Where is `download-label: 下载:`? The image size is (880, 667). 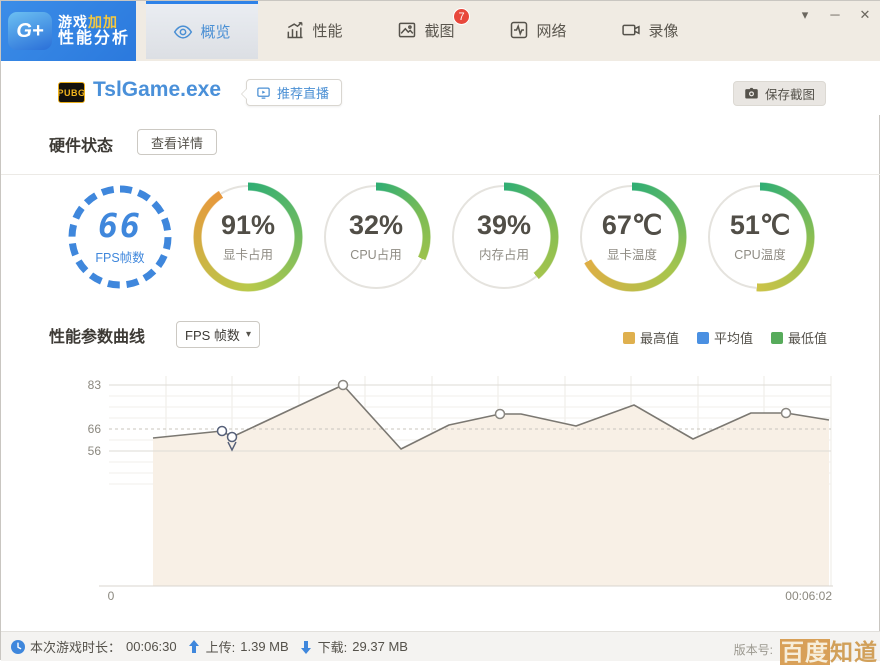 download-label: 下载: is located at coordinates (332, 647).